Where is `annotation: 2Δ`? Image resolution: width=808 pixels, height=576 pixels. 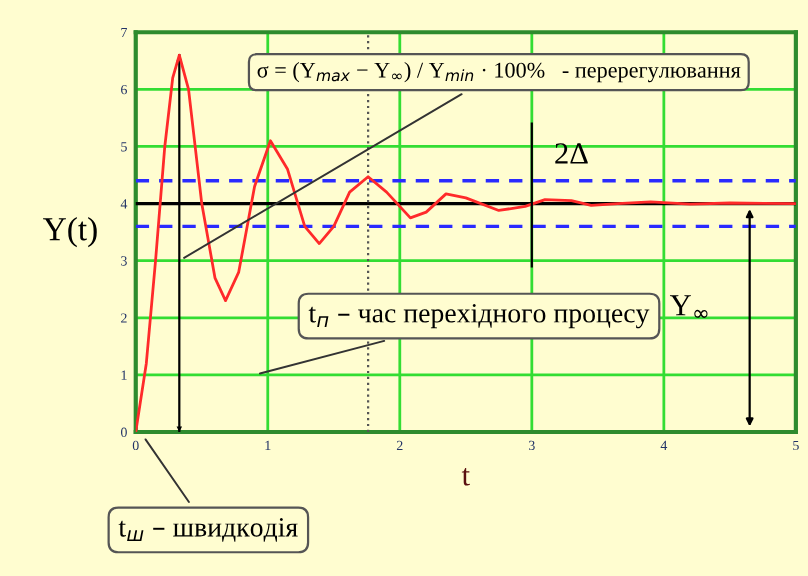
annotation: 2Δ is located at coordinates (571, 153).